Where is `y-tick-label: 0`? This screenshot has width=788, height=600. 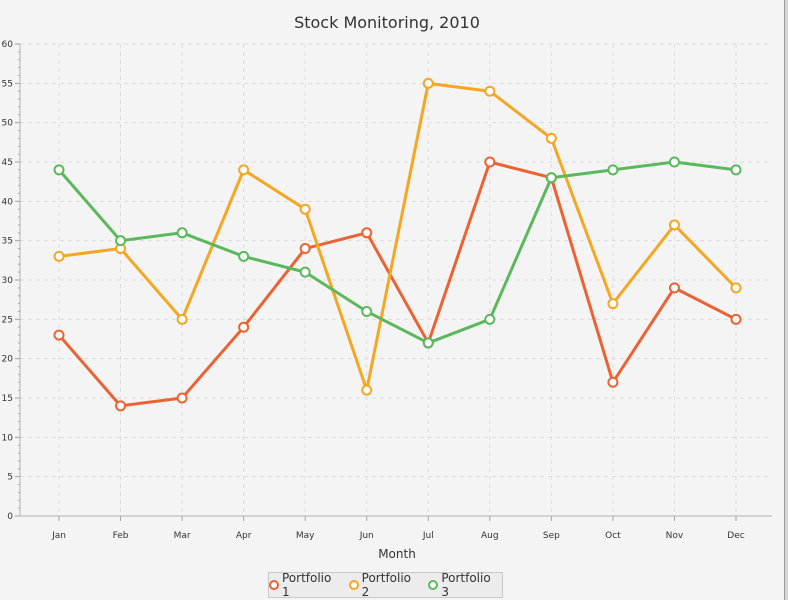 y-tick-label: 0 is located at coordinates (10, 517).